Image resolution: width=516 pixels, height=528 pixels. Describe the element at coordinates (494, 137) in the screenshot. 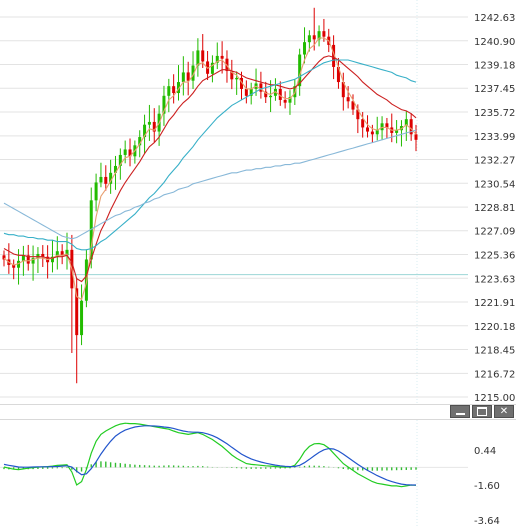

I see `y-tick-label: 1233.99` at that location.